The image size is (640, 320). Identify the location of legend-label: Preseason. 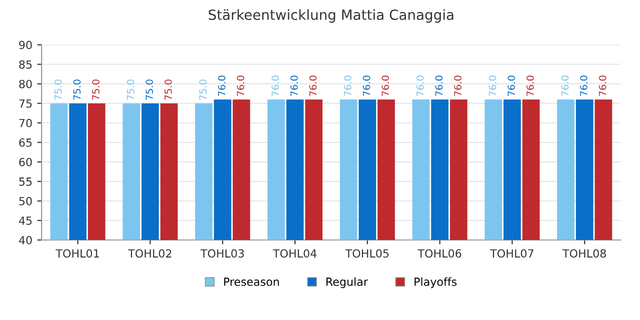
(251, 282).